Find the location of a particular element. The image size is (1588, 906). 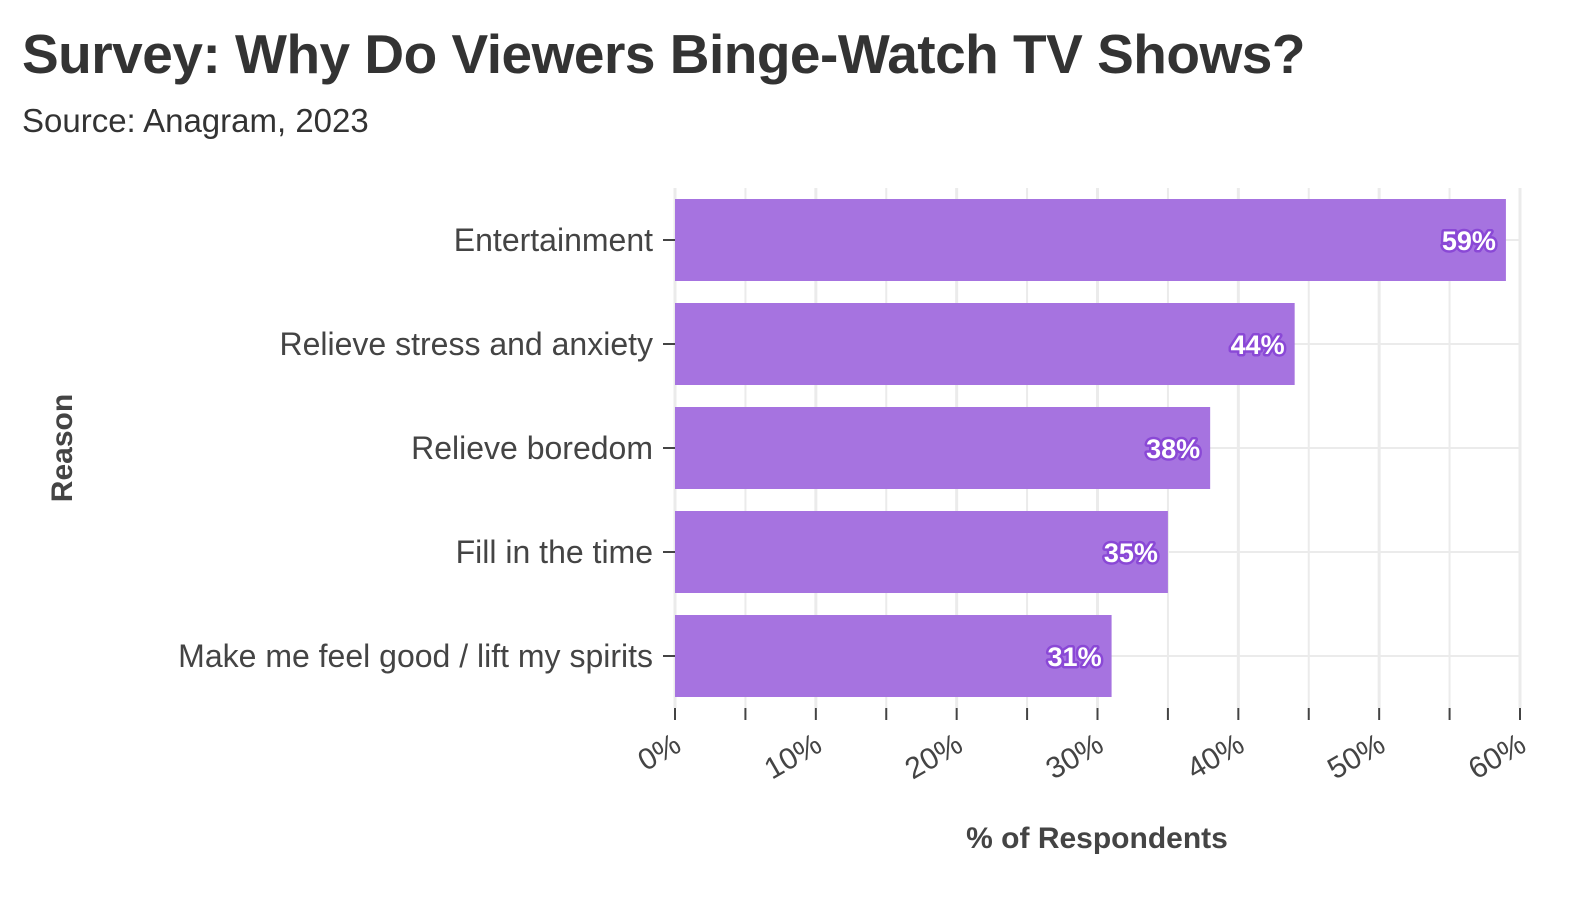

category-label: Fill in the time is located at coordinates (554, 552).